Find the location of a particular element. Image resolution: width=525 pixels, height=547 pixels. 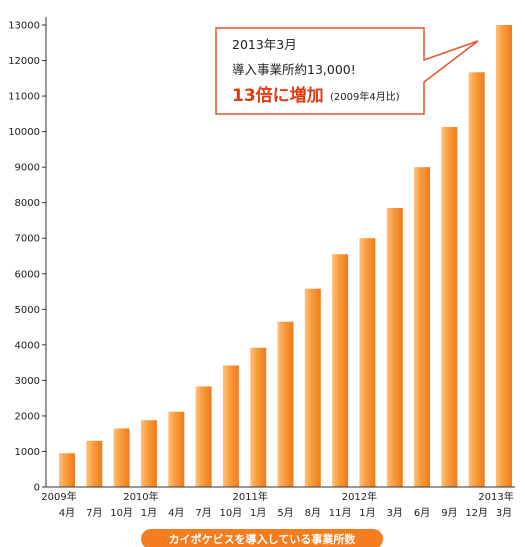

callout-date: 2013年3月 is located at coordinates (264, 44).